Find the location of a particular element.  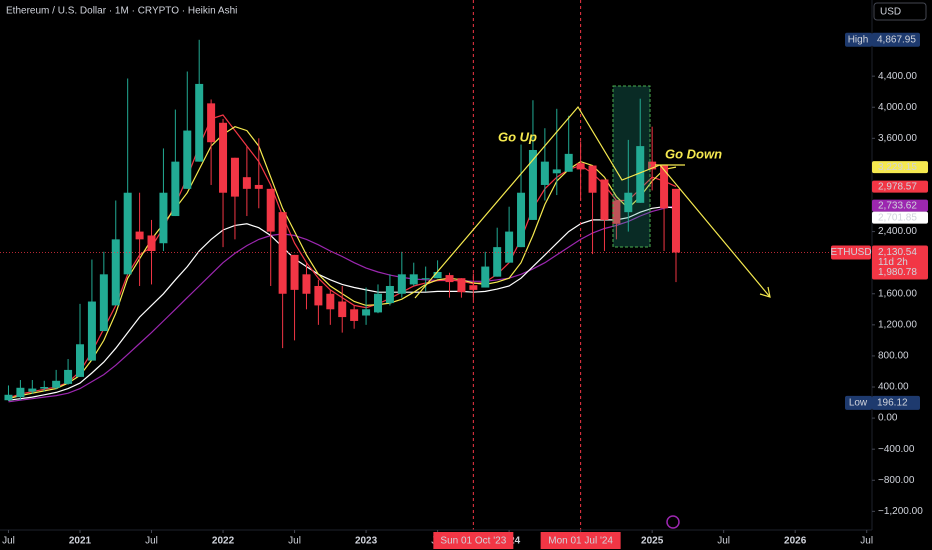

y-tick-label: 400.00 is located at coordinates (893, 387).